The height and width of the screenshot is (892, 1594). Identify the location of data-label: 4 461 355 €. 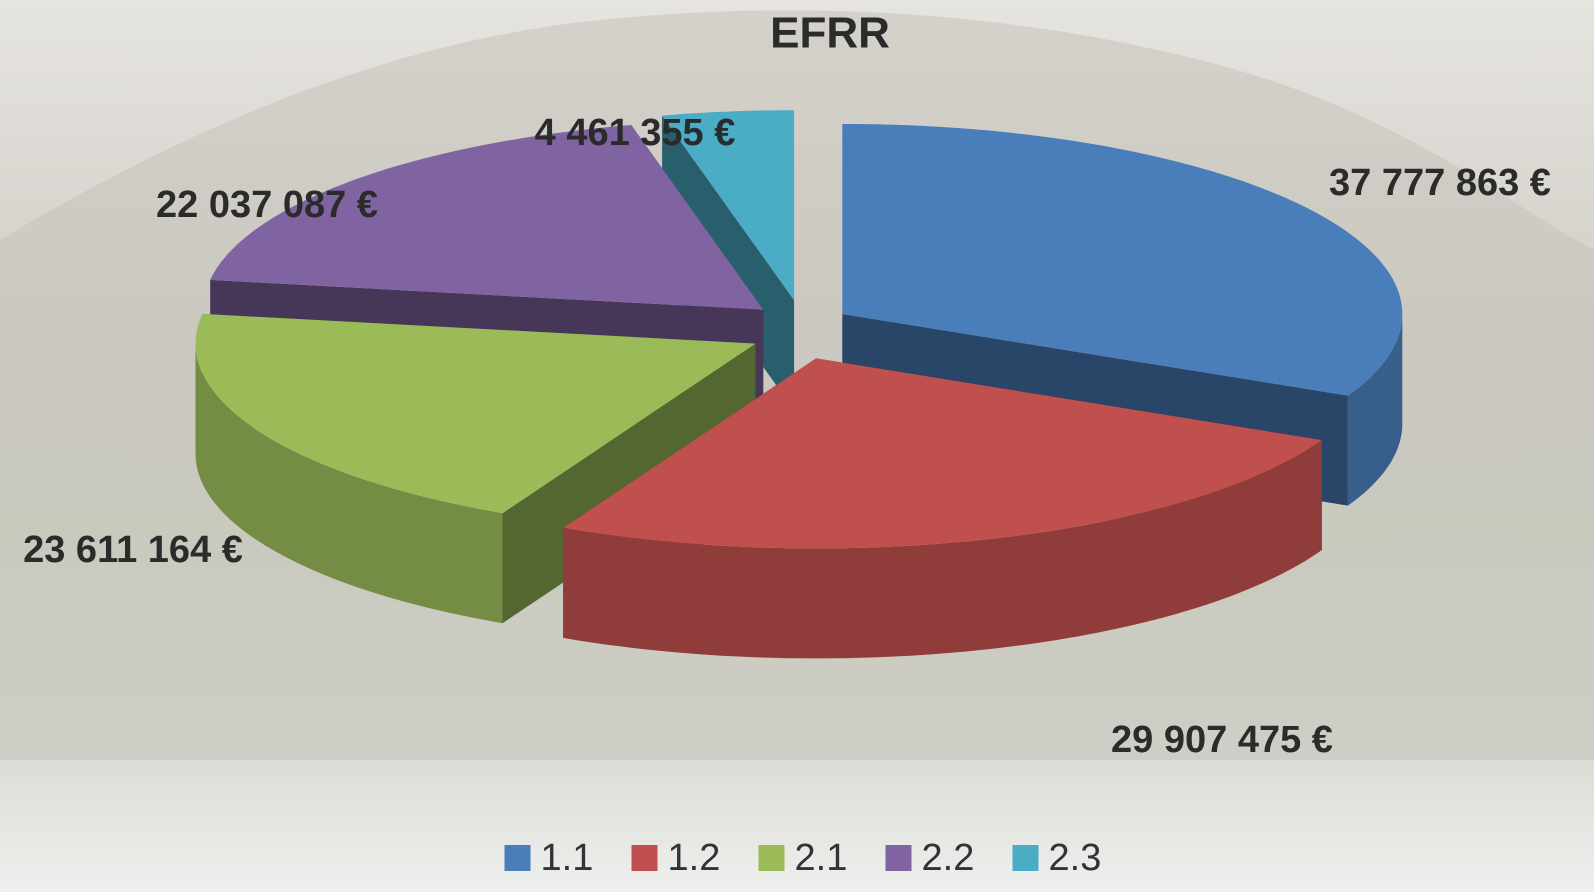
(635, 133).